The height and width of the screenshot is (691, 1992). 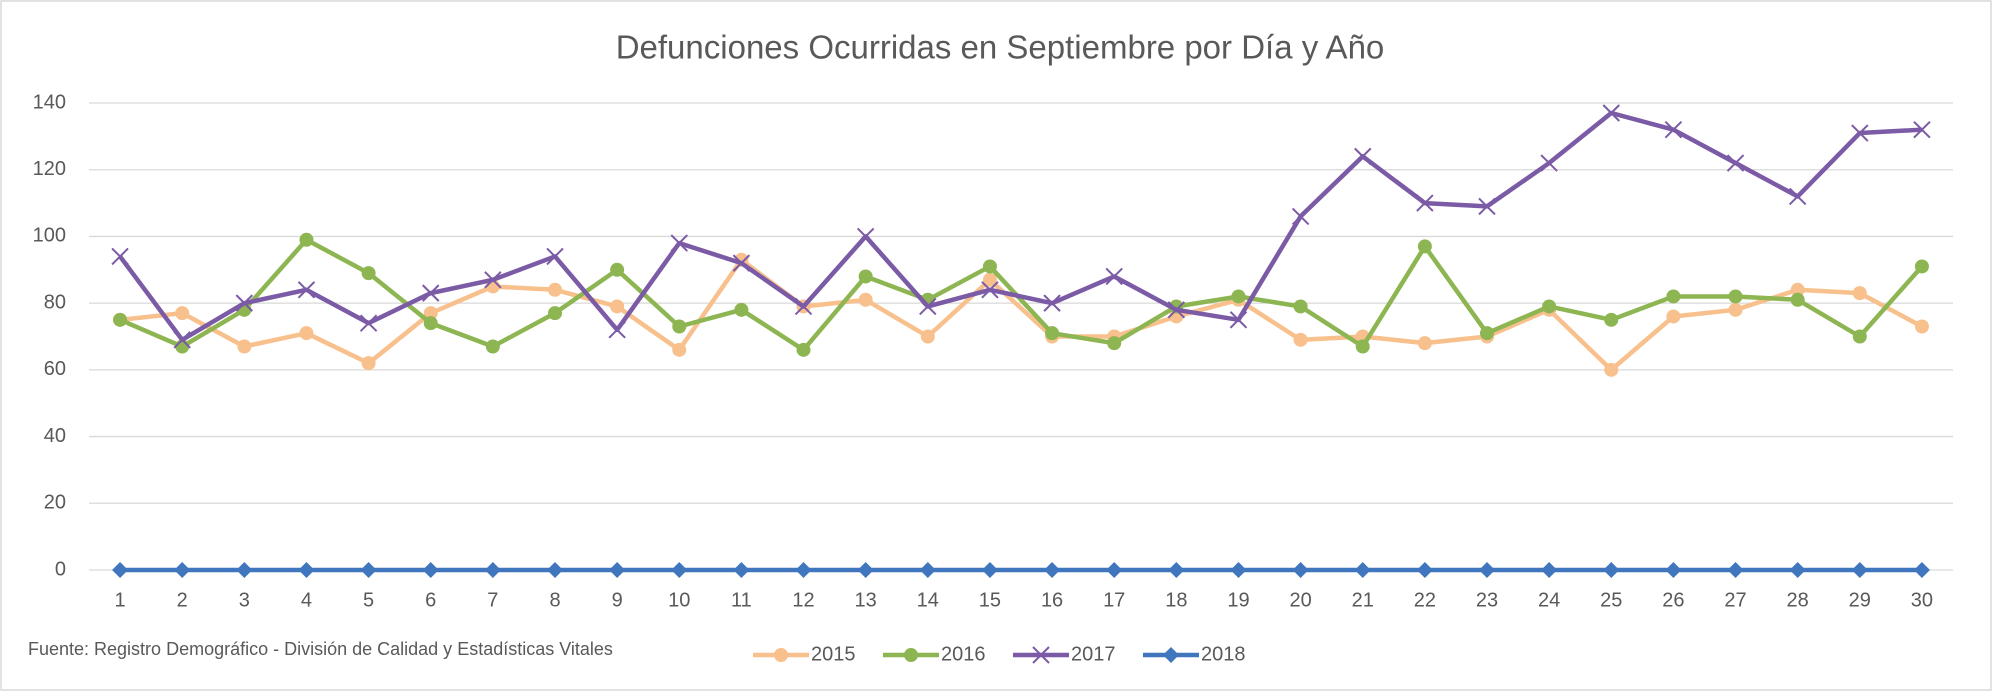 I want to click on y-tick-label: 120, so click(x=49, y=169).